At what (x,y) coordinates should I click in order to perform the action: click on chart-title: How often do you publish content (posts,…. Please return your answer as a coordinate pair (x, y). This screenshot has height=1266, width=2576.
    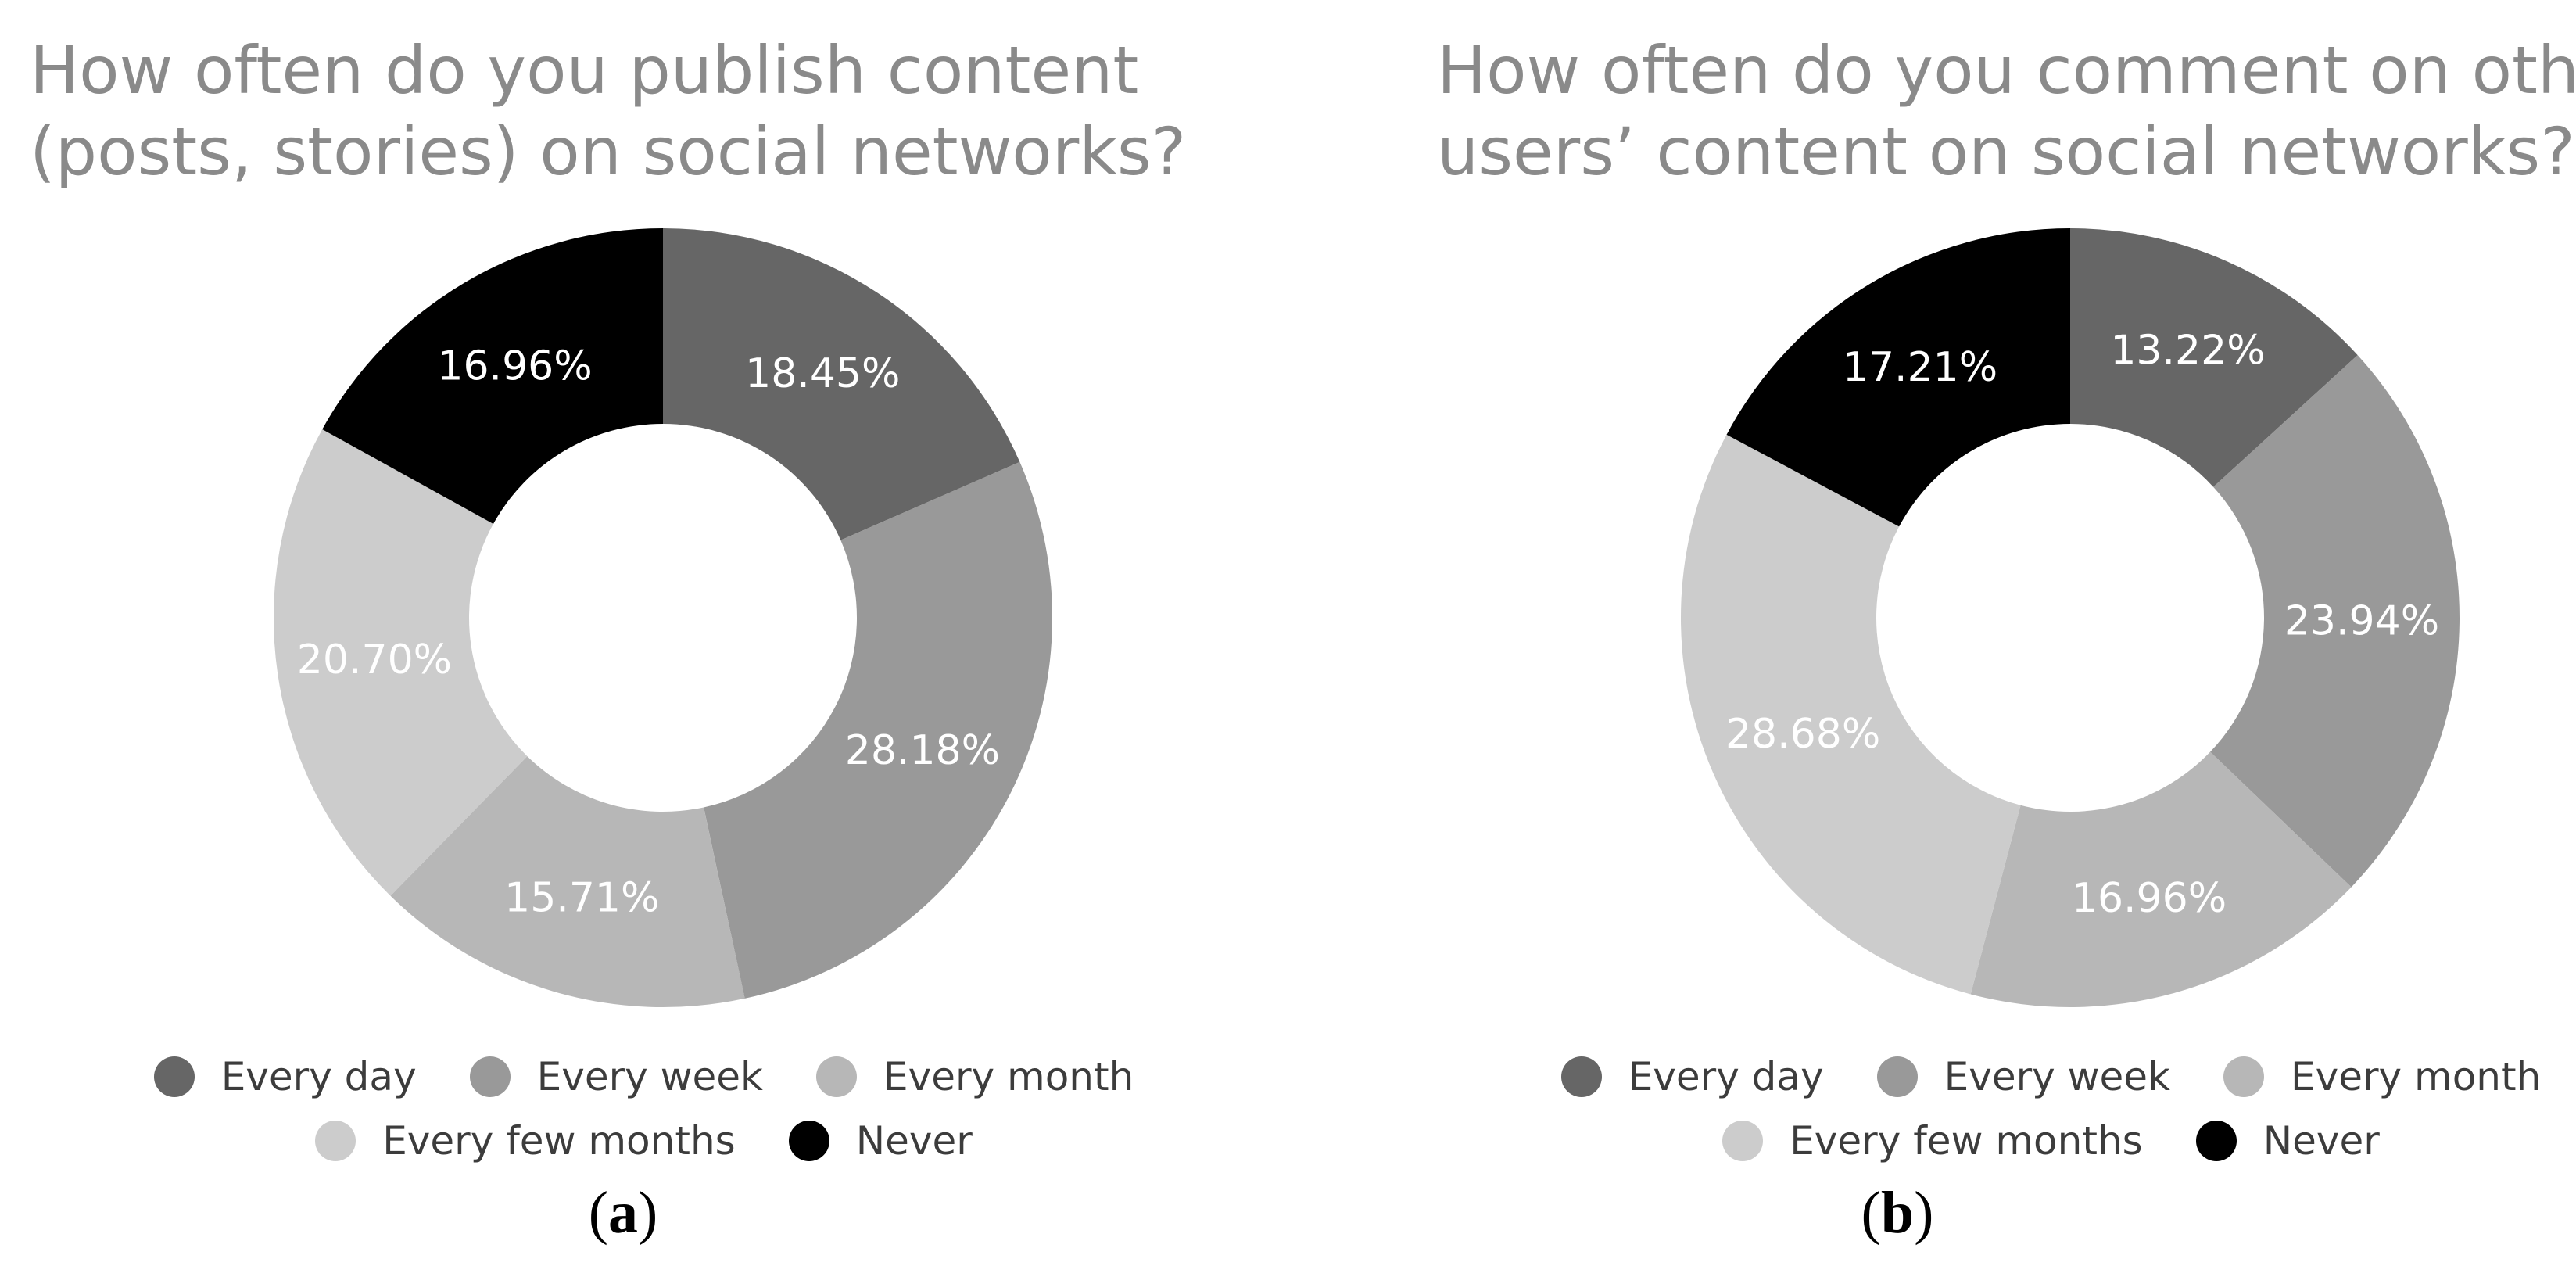
    Looking at the image, I should click on (608, 111).